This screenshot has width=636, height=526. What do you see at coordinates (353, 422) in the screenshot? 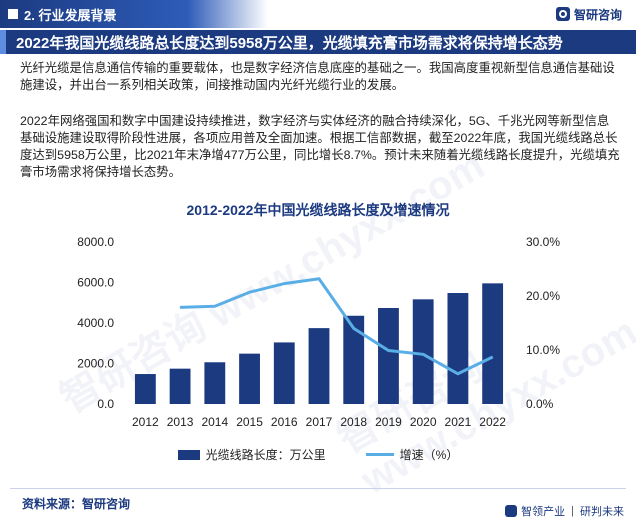
I see `x-axis-tick: 2018` at bounding box center [353, 422].